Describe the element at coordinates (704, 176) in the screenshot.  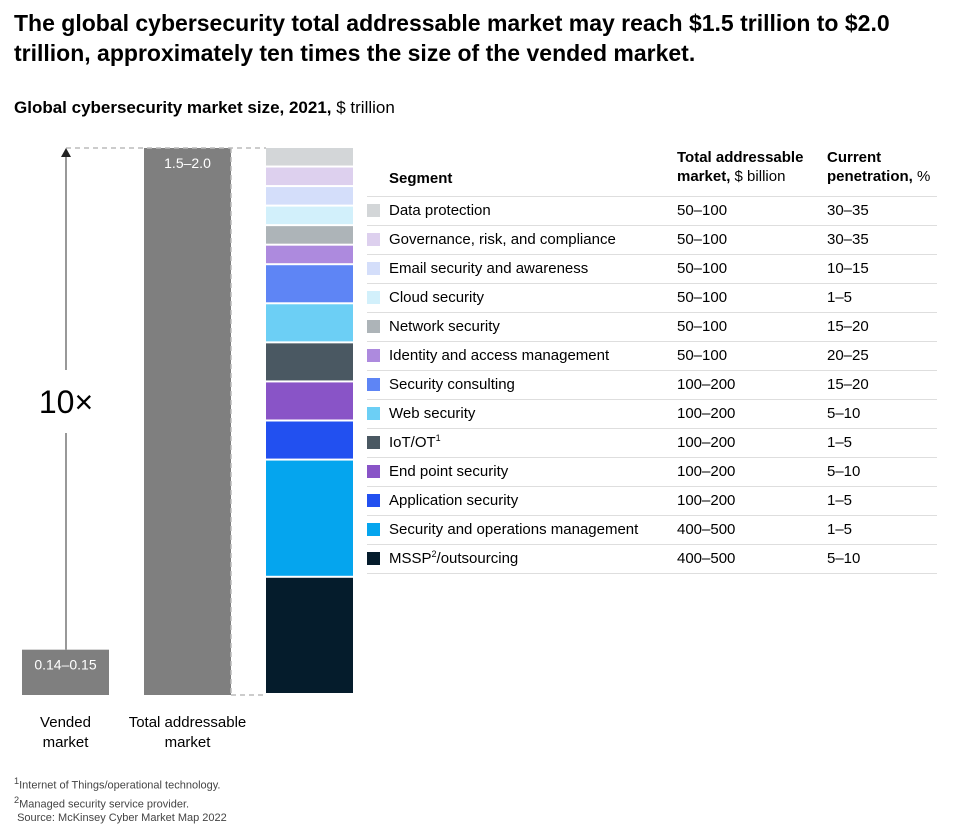
I see `header-tam-line2: market,` at that location.